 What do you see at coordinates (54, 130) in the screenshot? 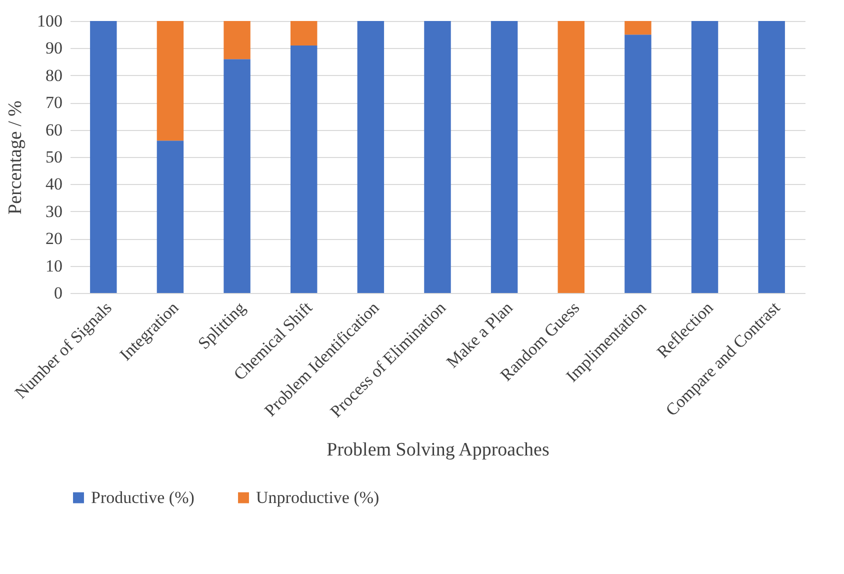
I see `y-tick-label: 60` at bounding box center [54, 130].